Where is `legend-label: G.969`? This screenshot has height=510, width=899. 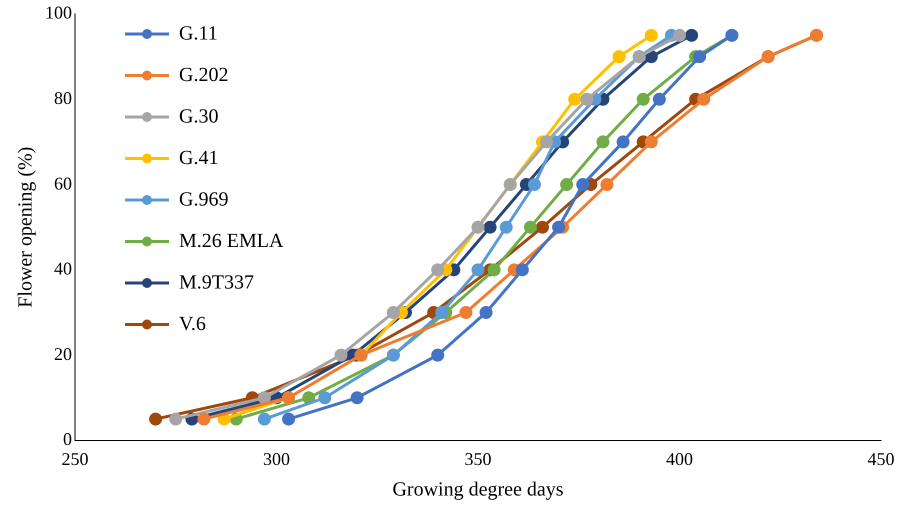 legend-label: G.969 is located at coordinates (203, 199).